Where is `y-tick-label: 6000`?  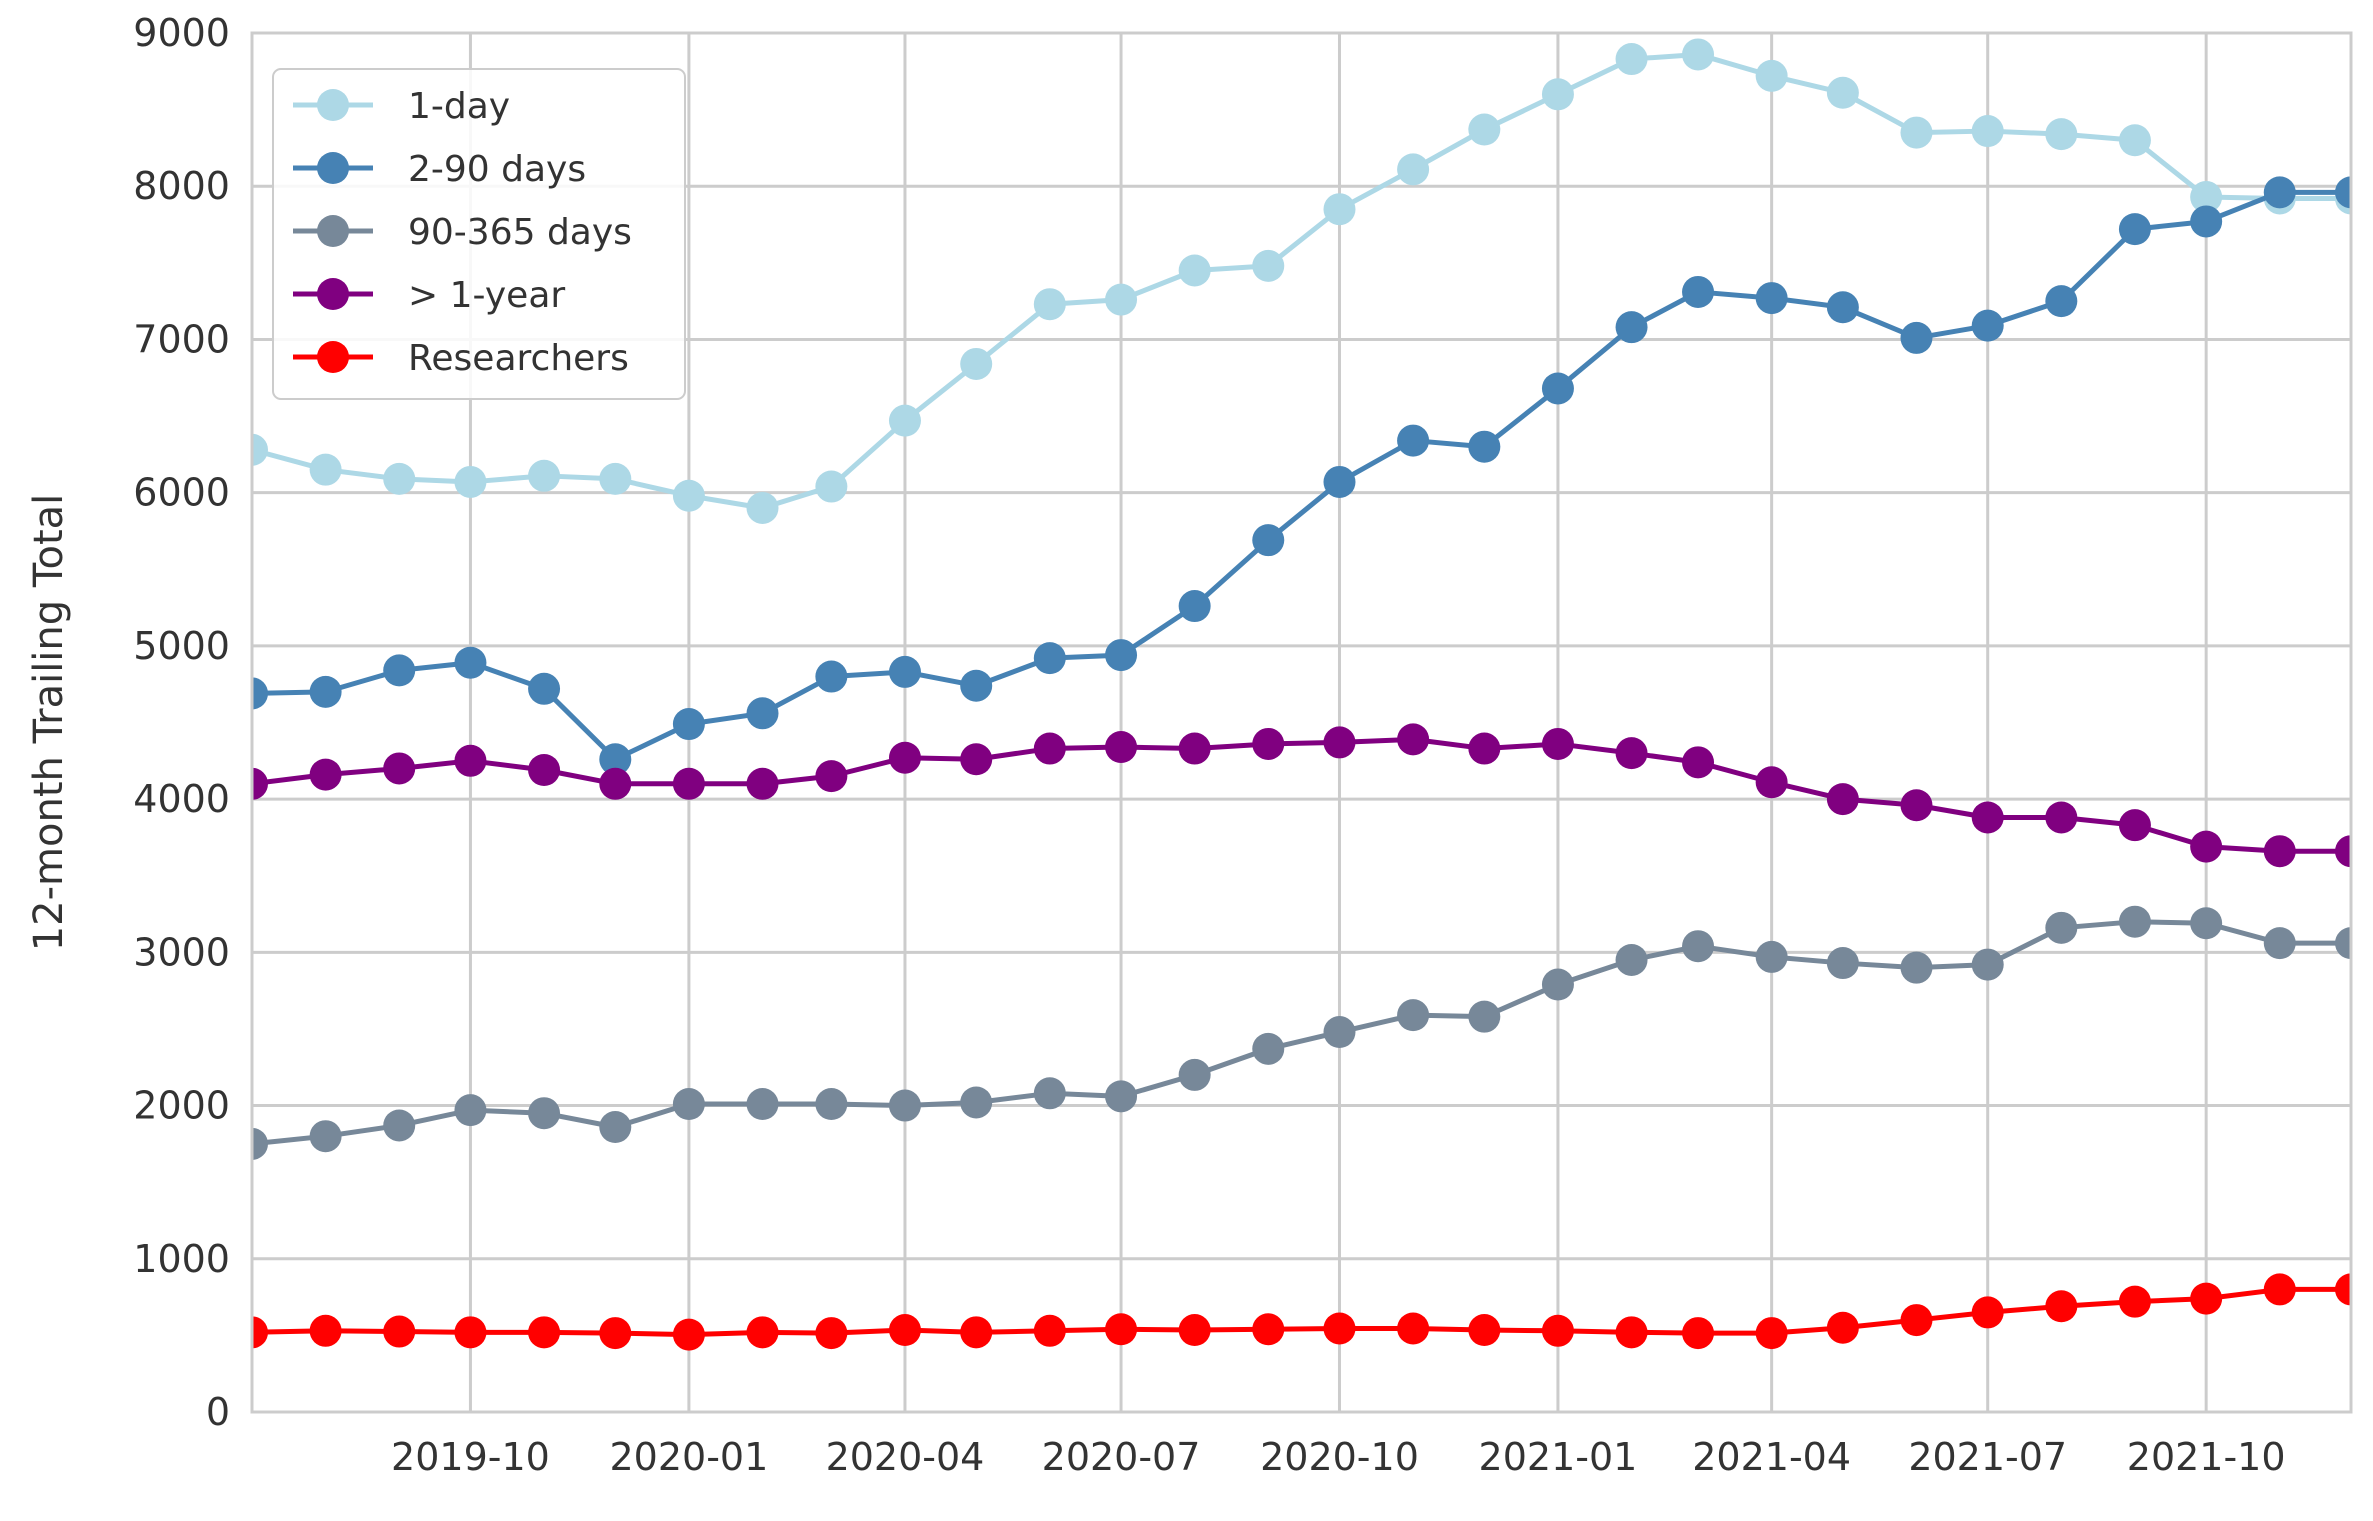
y-tick-label: 6000 is located at coordinates (181, 493).